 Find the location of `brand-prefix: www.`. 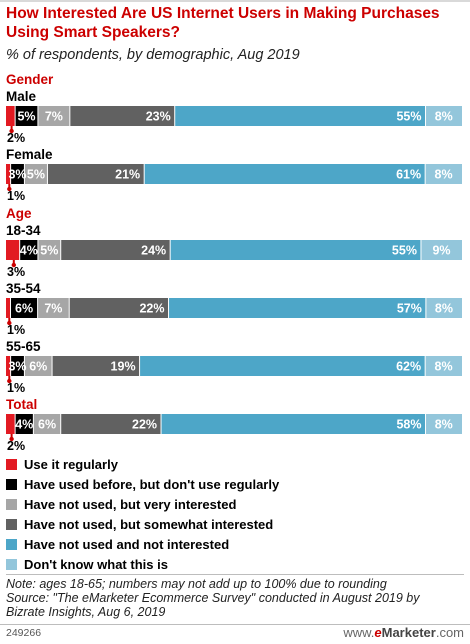

brand-prefix: www. is located at coordinates (359, 632).